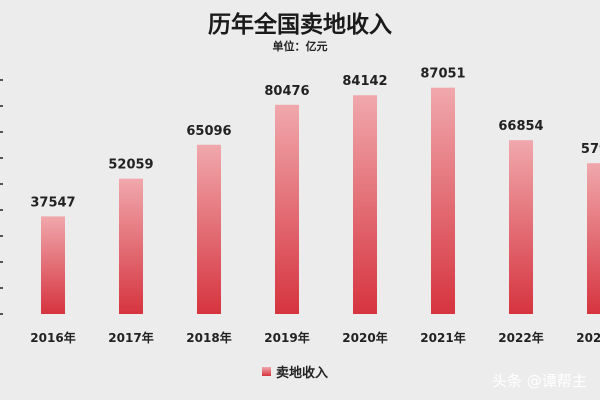 Image resolution: width=600 pixels, height=400 pixels. What do you see at coordinates (52, 202) in the screenshot?
I see `value-label: 37547` at bounding box center [52, 202].